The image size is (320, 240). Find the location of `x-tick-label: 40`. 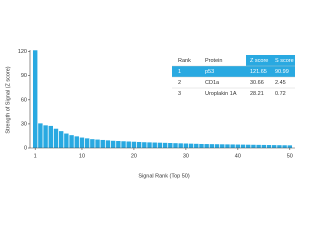

x-tick-label: 40 is located at coordinates (238, 156).